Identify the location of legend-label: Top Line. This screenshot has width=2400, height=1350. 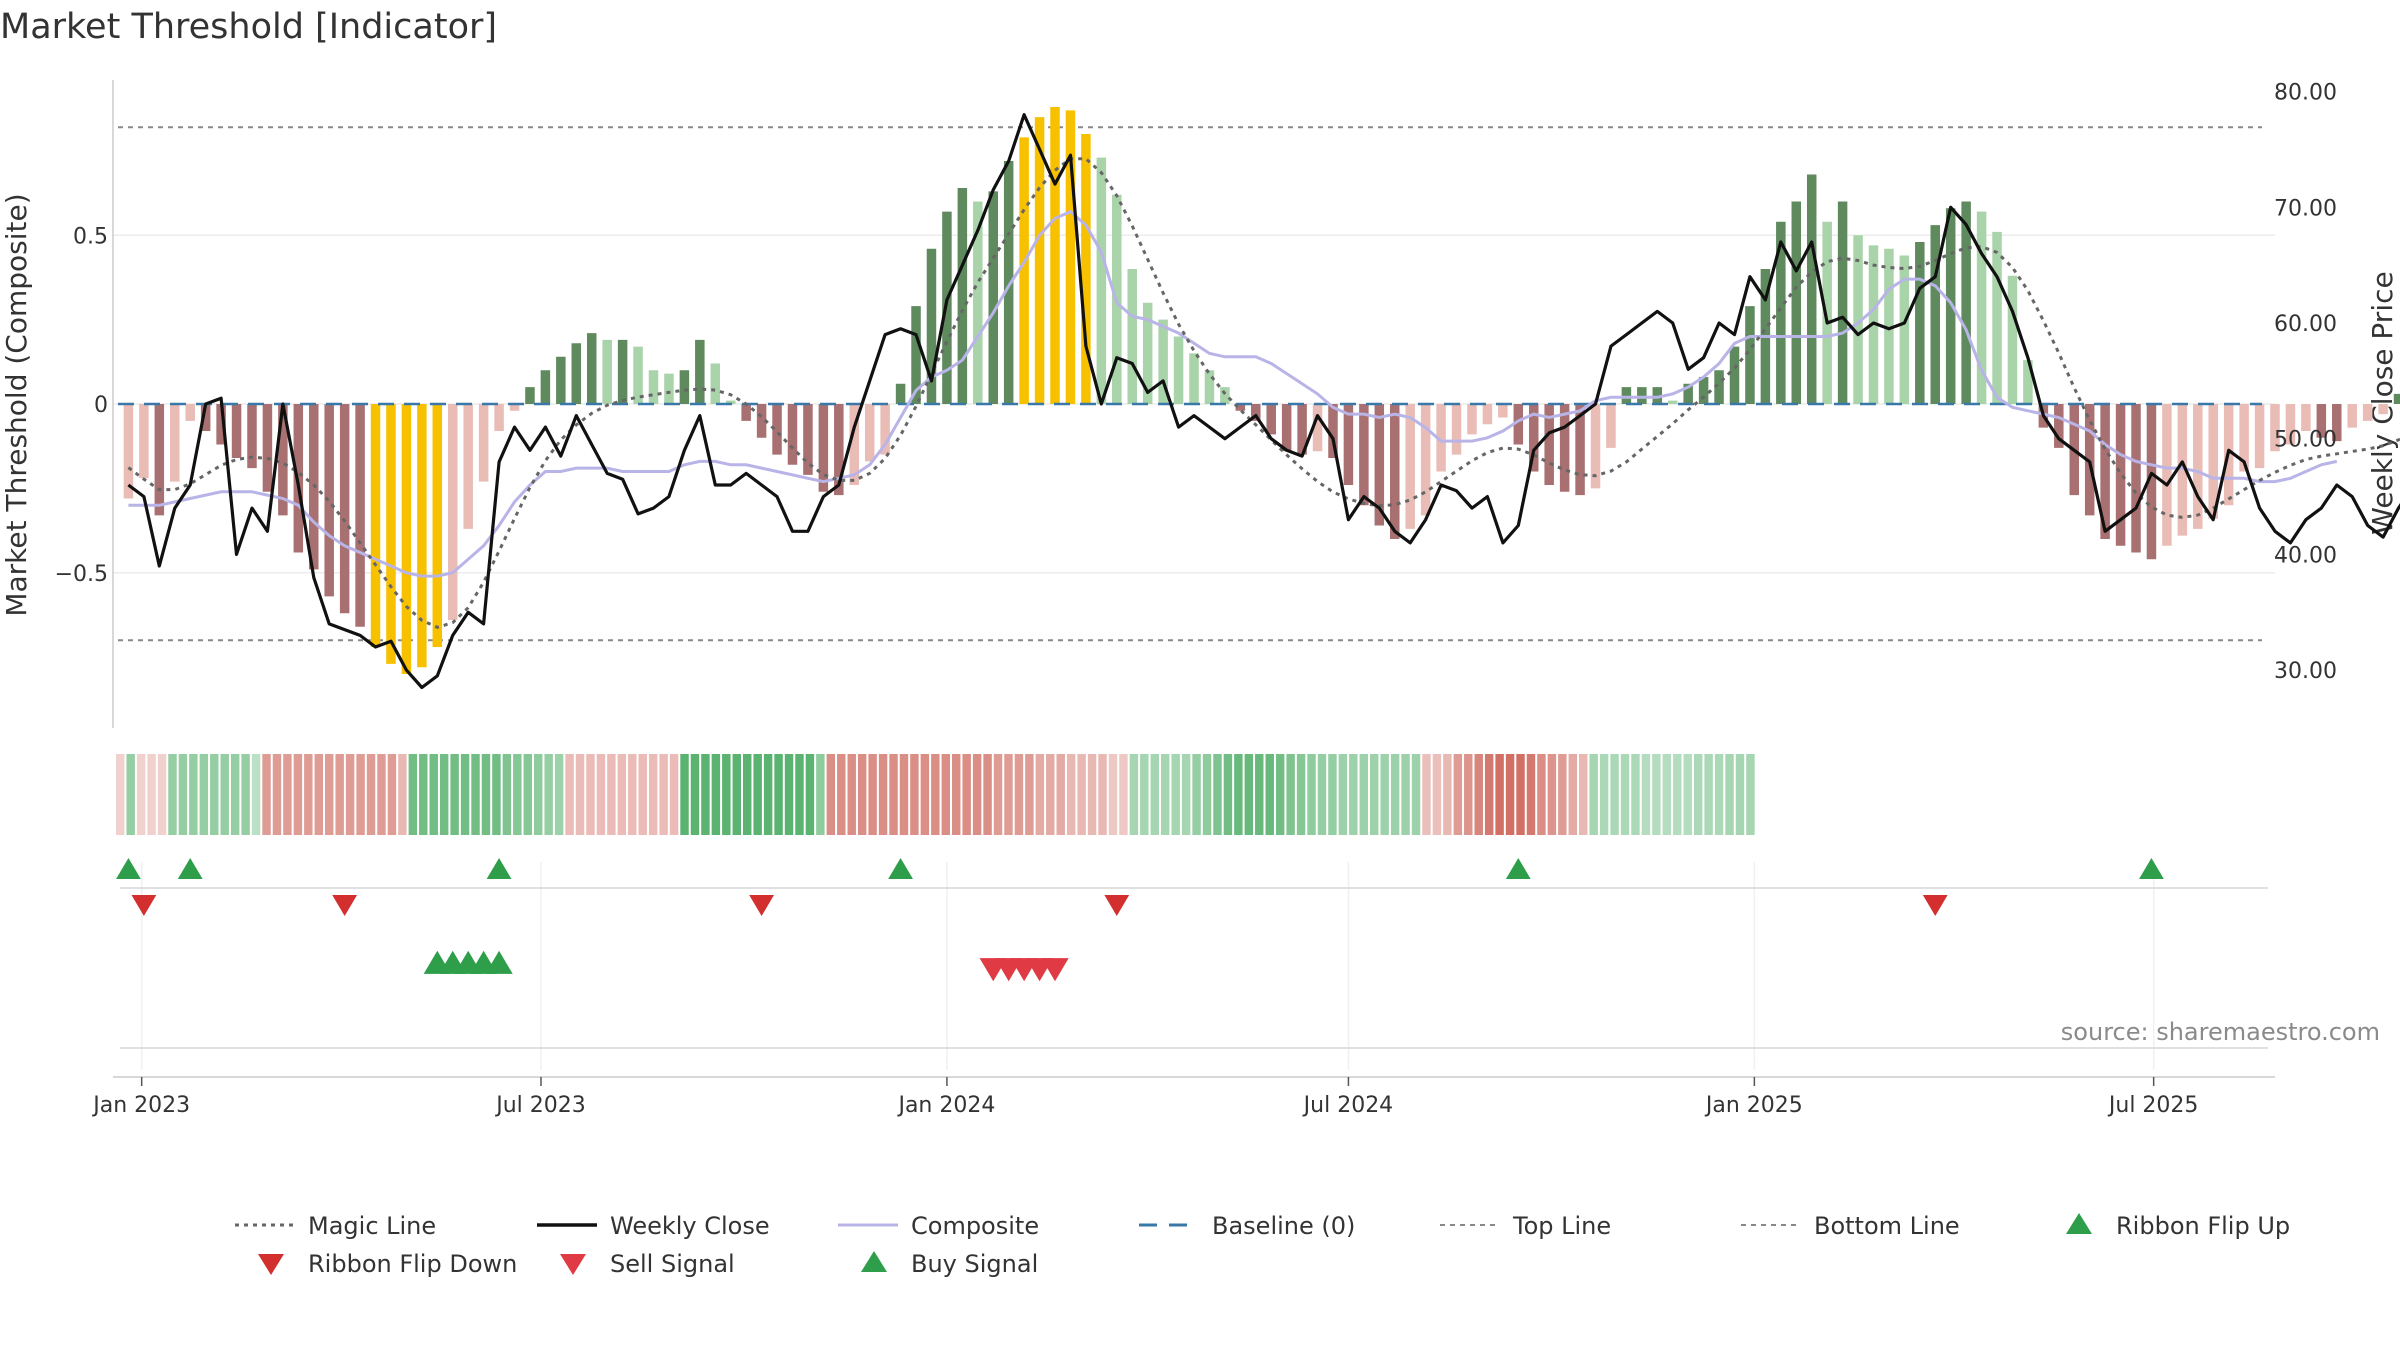
(1561, 1226).